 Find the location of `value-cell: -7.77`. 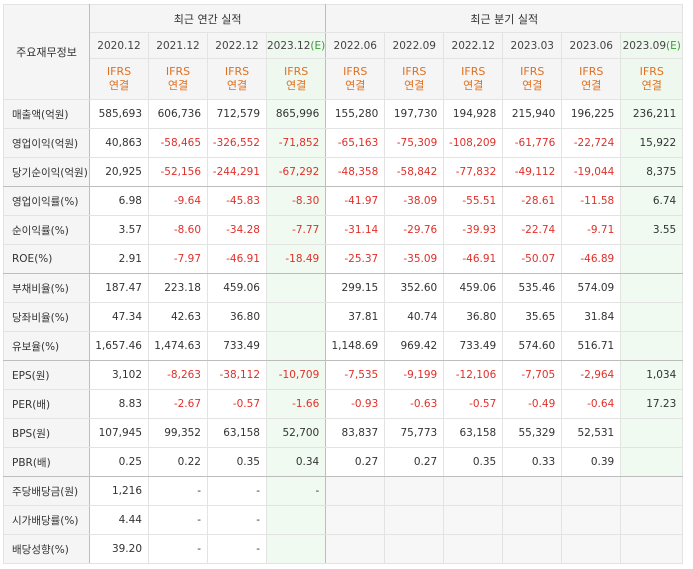

value-cell: -7.77 is located at coordinates (296, 230).